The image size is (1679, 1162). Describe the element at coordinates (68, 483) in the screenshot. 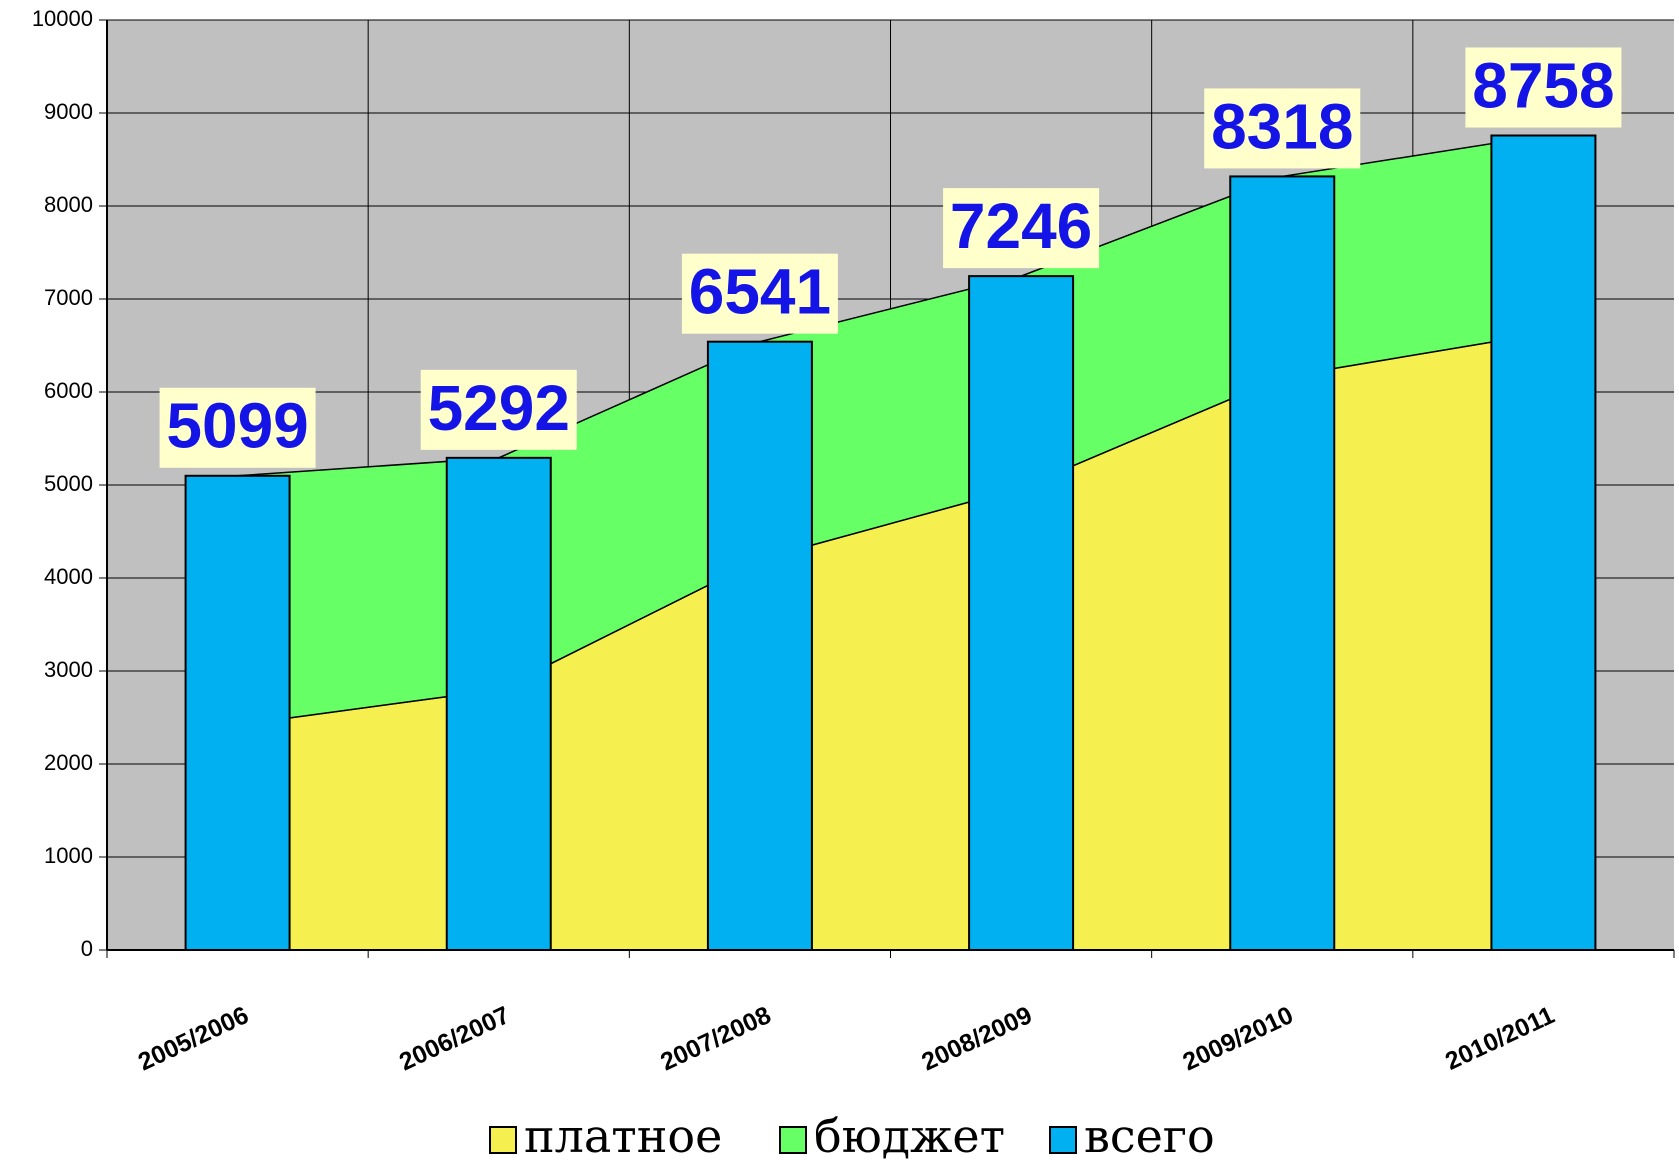

I see `y-tick-label: 5000` at that location.